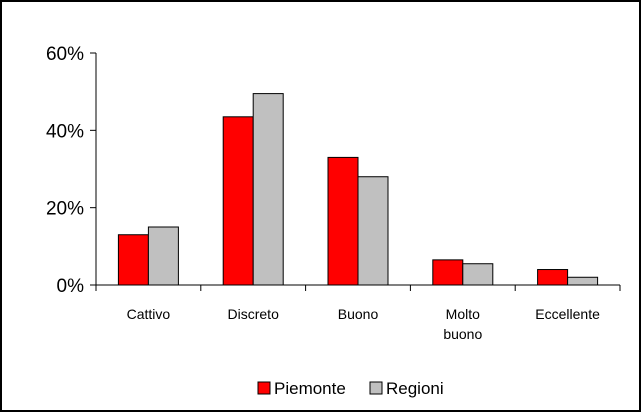 The height and width of the screenshot is (412, 641). What do you see at coordinates (71, 286) in the screenshot?
I see `y-tick-label: 0%` at bounding box center [71, 286].